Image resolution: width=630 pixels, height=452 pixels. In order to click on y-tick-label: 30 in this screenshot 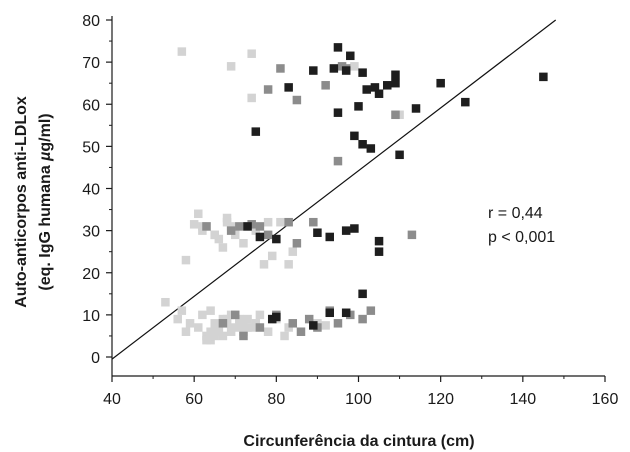, I will do `click(91, 232)`.